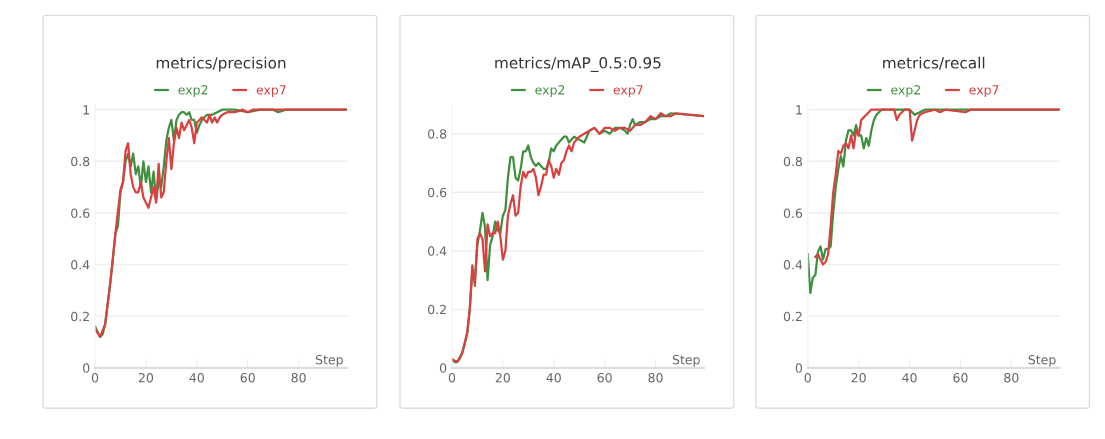  Describe the element at coordinates (221, 64) in the screenshot. I see `chart-title: metrics/precision` at that location.